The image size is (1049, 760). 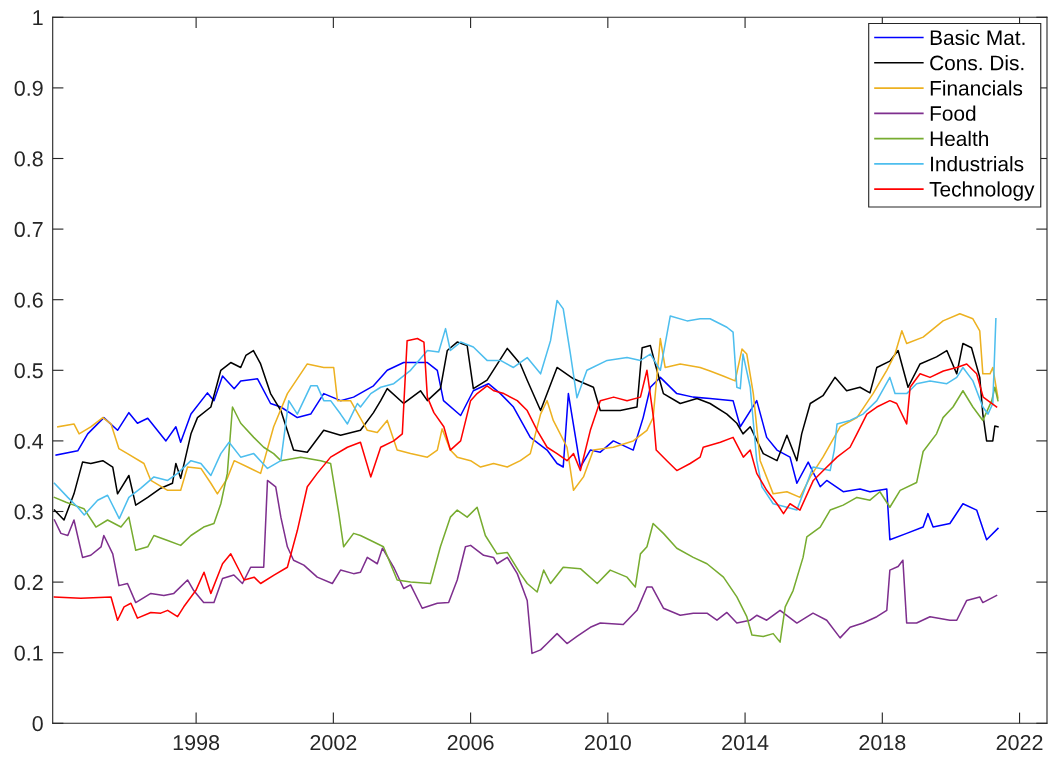 What do you see at coordinates (1019, 742) in the screenshot?
I see `x-tick-label: 2022` at bounding box center [1019, 742].